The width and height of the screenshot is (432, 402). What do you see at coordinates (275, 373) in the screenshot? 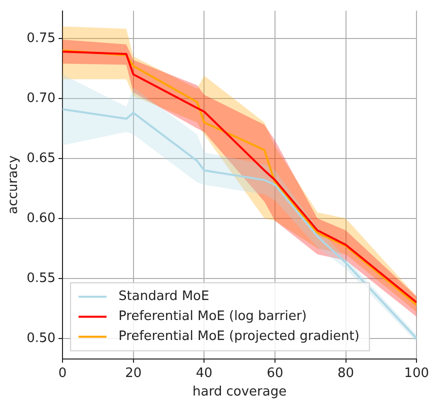
I see `x-tick-label: 60` at bounding box center [275, 373].